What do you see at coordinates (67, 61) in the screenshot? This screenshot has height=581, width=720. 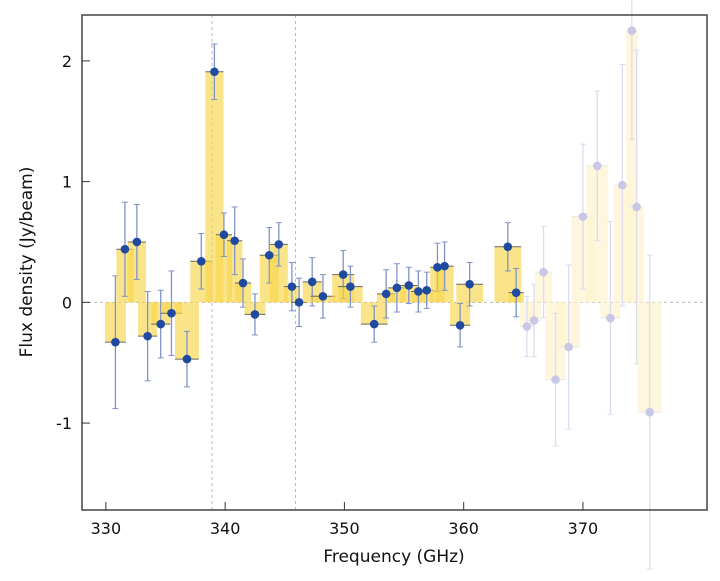 I see `y-tick-label: 2` at bounding box center [67, 61].